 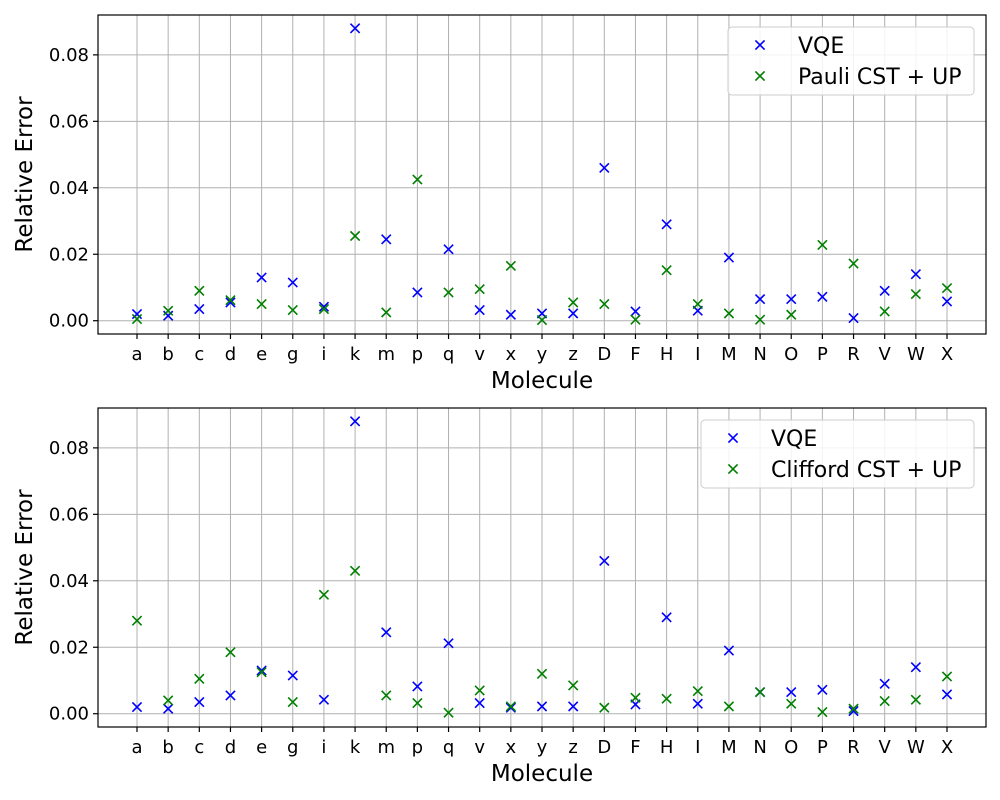 What do you see at coordinates (25, 567) in the screenshot?
I see `y-axis-title: Relative Error` at bounding box center [25, 567].